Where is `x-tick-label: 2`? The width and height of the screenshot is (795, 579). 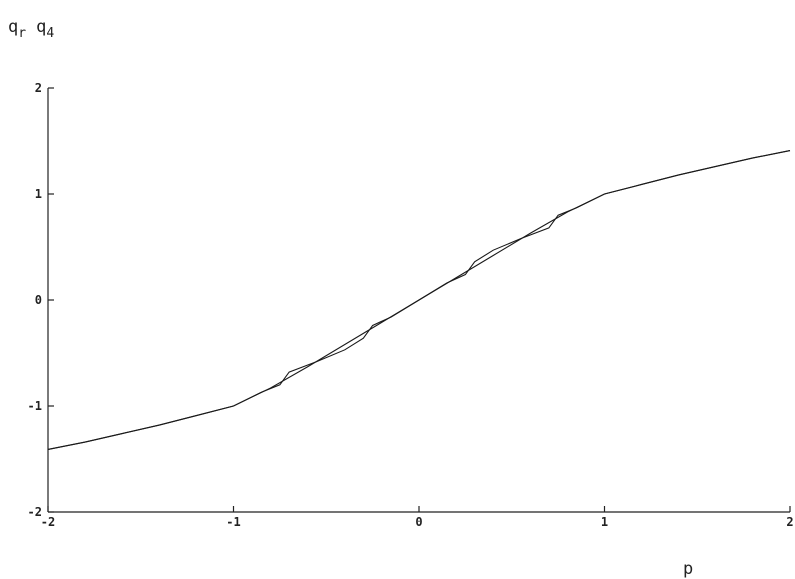 x-tick-label: 2 is located at coordinates (789, 522).